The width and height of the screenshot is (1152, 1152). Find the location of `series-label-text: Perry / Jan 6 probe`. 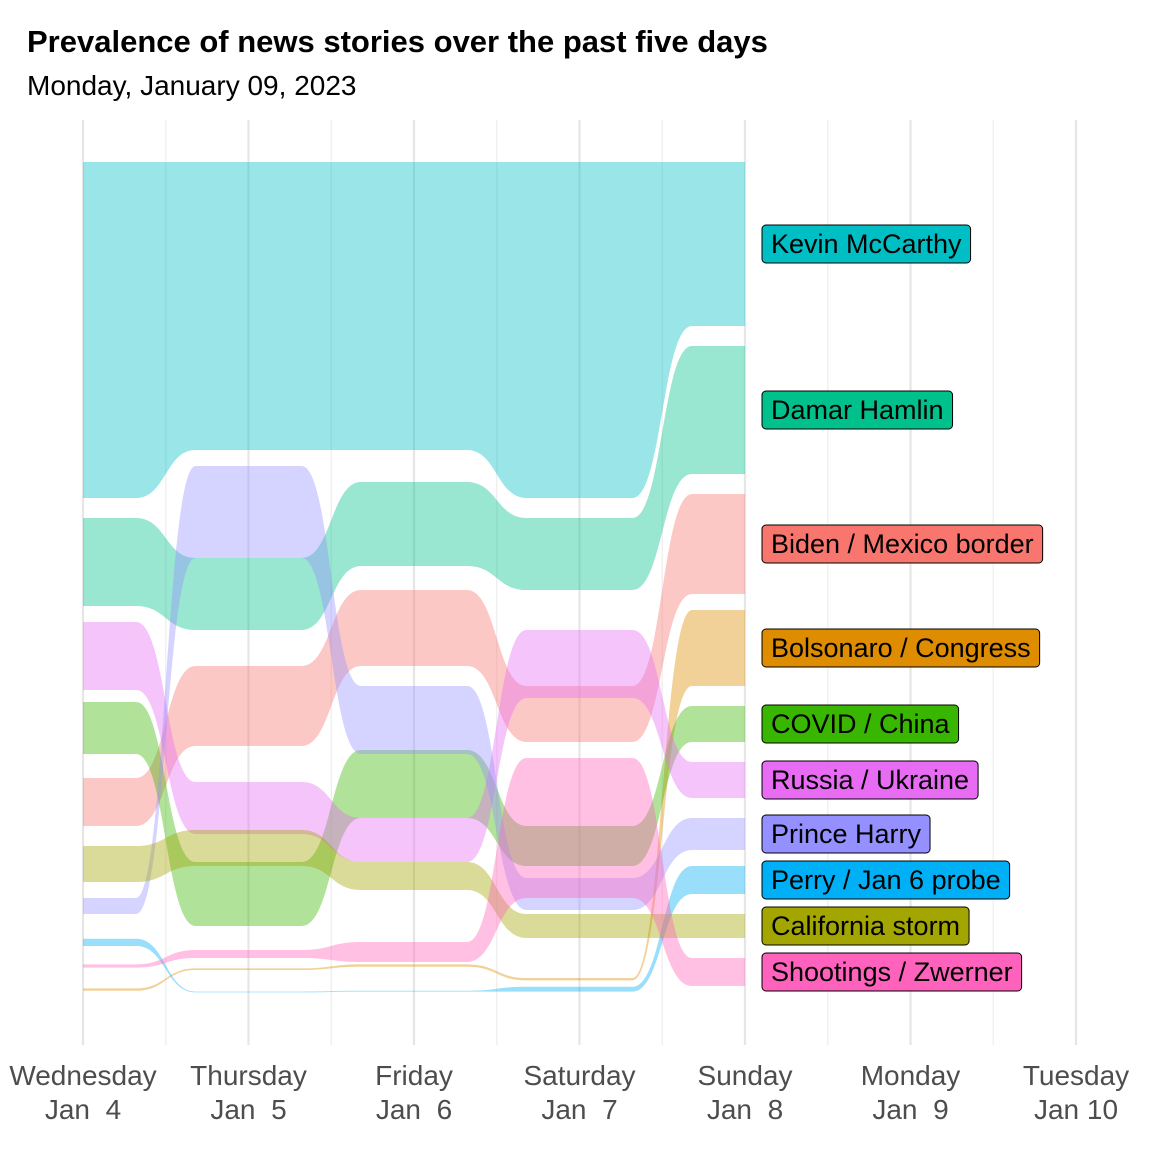

series-label-text: Perry / Jan 6 probe is located at coordinates (886, 880).